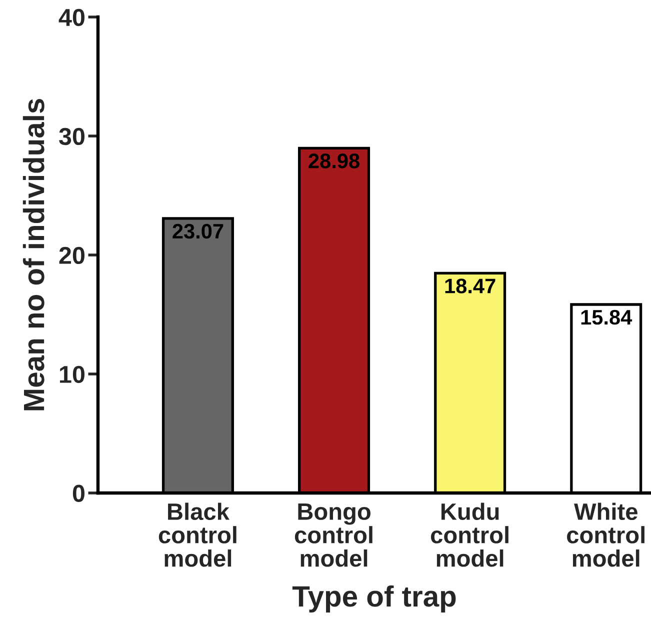 This screenshot has height=626, width=651. Describe the element at coordinates (198, 231) in the screenshot. I see `data-label: 23.07` at that location.